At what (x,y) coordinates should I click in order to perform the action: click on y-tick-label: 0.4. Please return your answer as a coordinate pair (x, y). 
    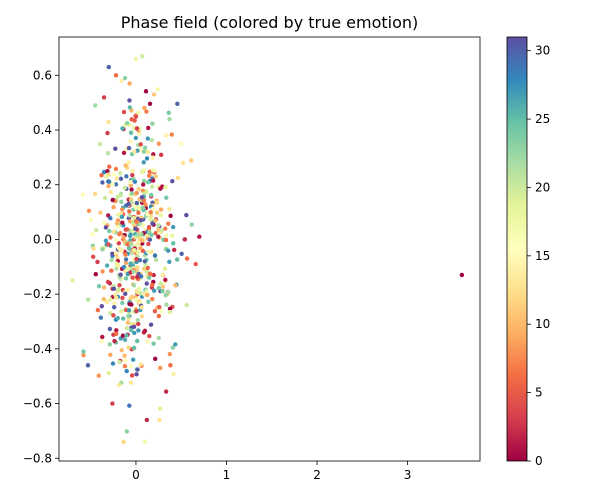
    Looking at the image, I should click on (42, 130).